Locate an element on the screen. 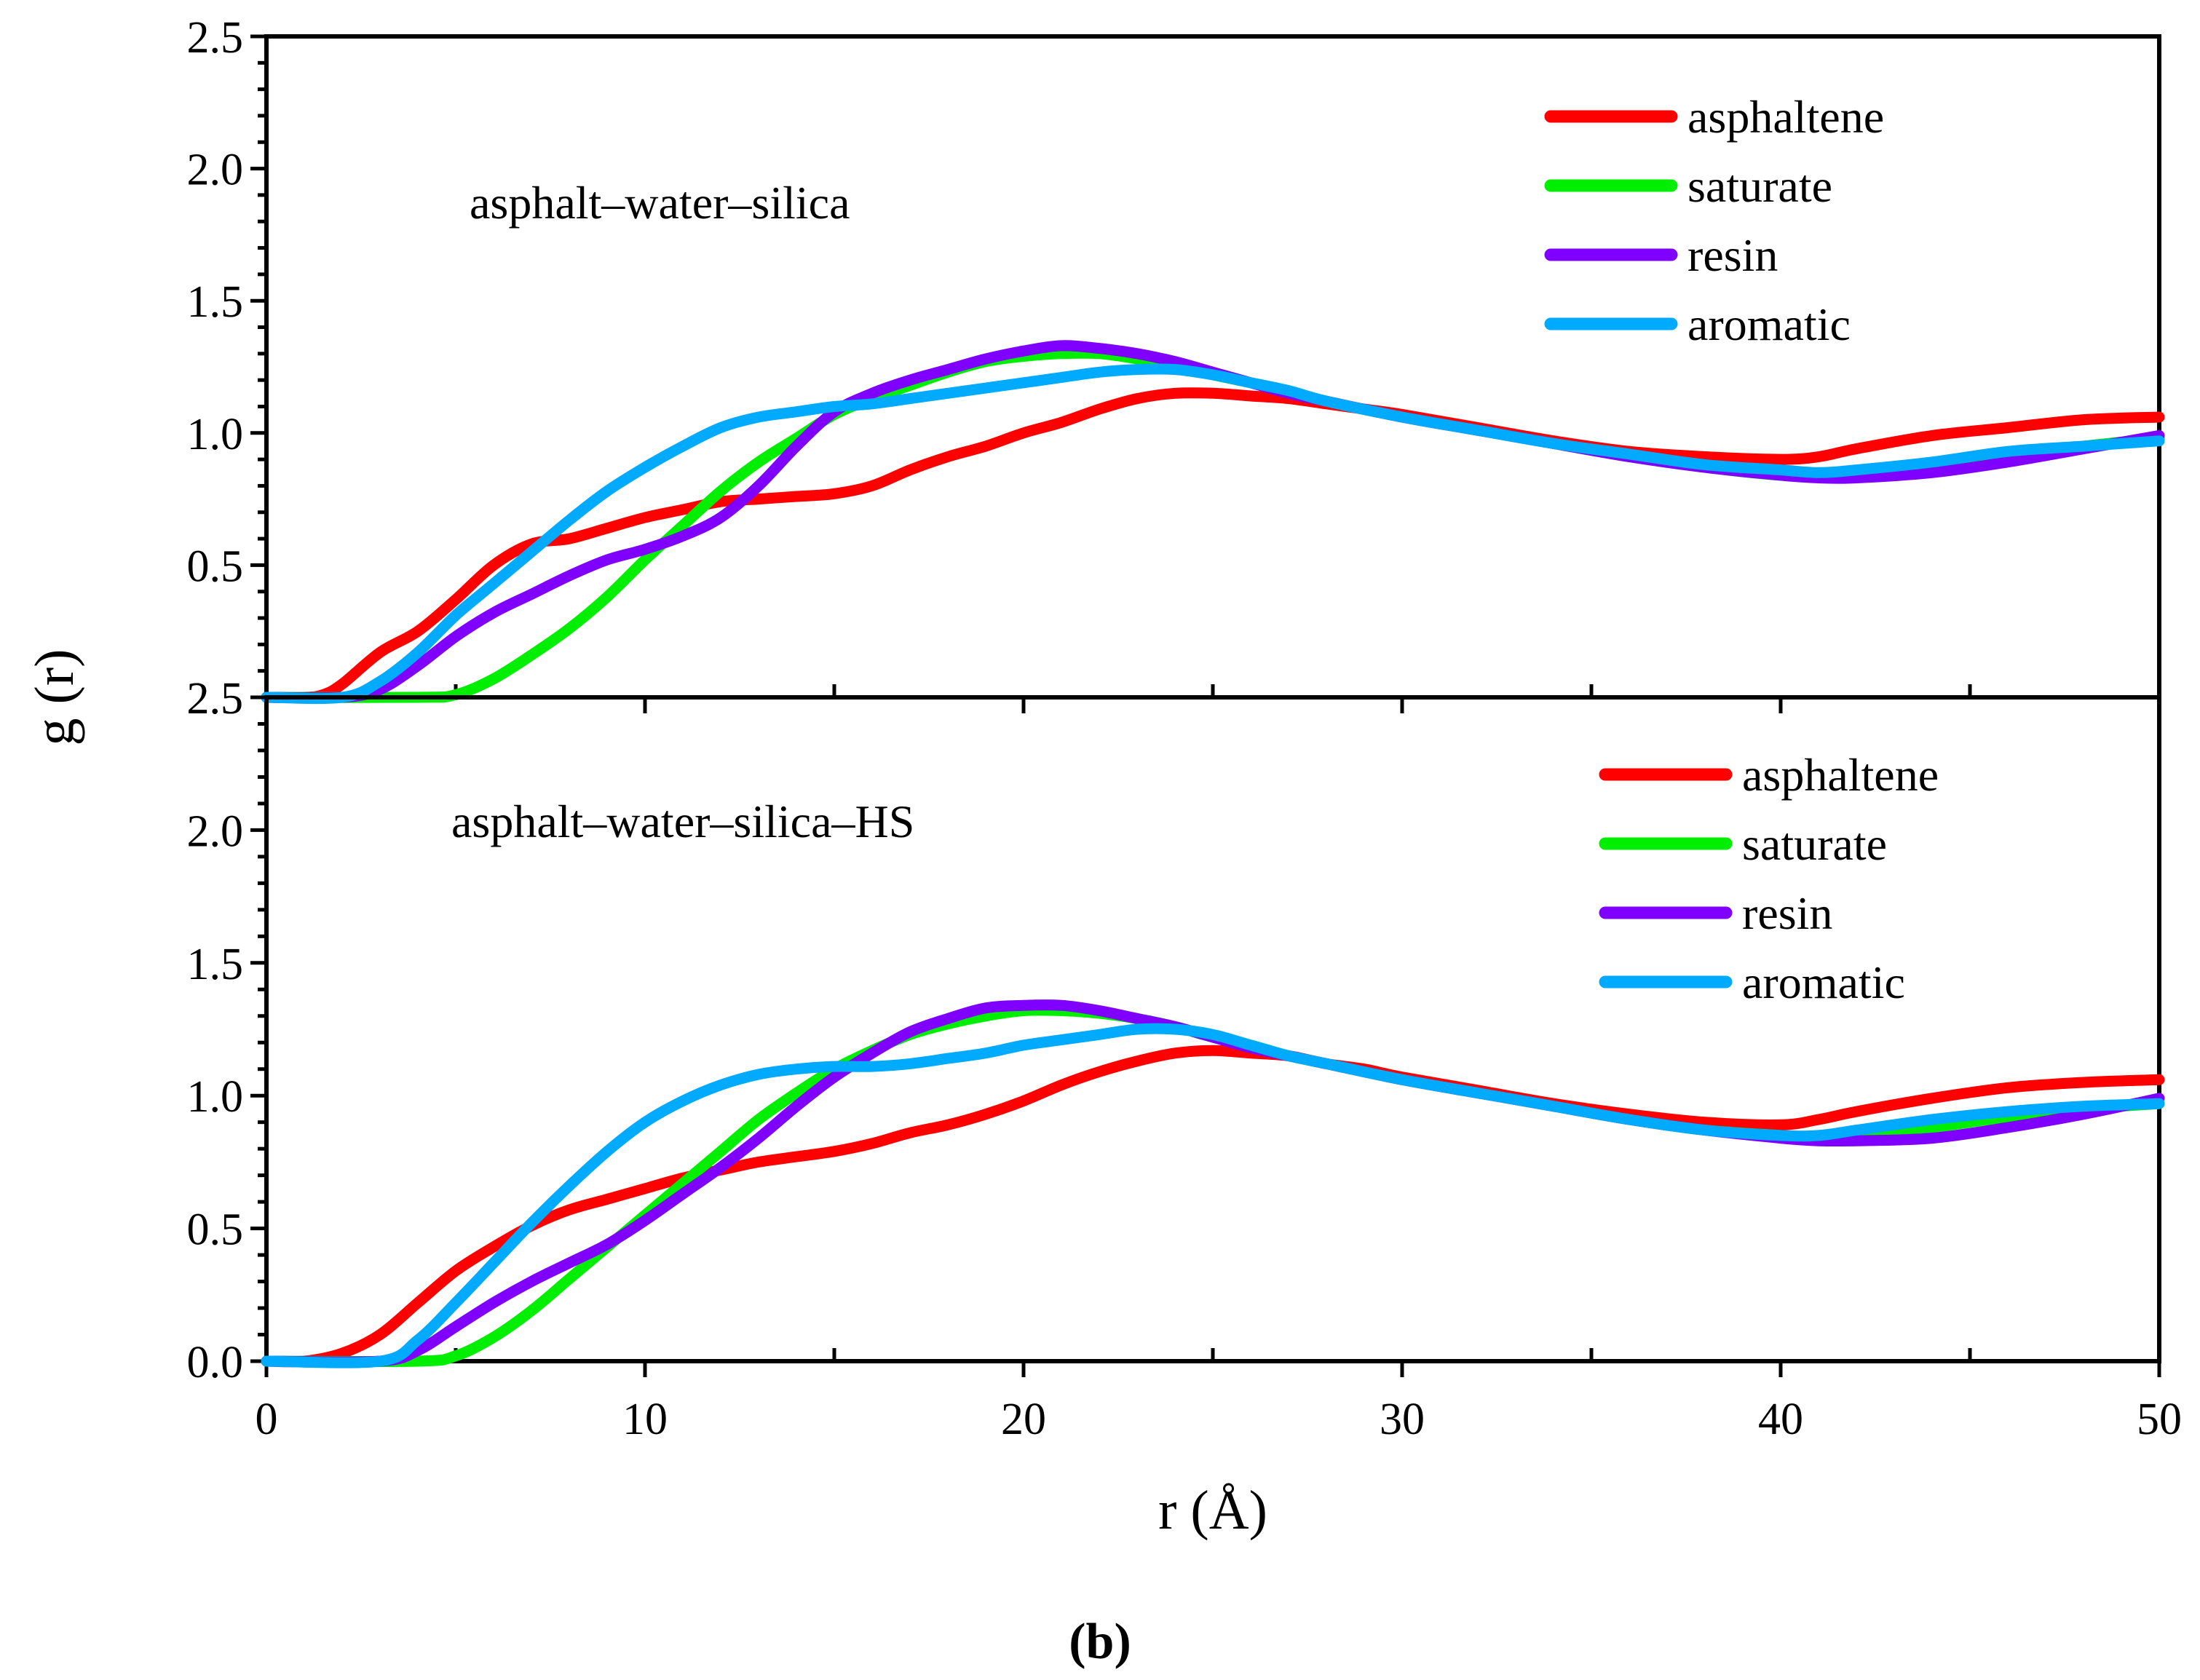 The width and height of the screenshot is (2200, 1680). x-tick-label: 10 is located at coordinates (645, 1419).